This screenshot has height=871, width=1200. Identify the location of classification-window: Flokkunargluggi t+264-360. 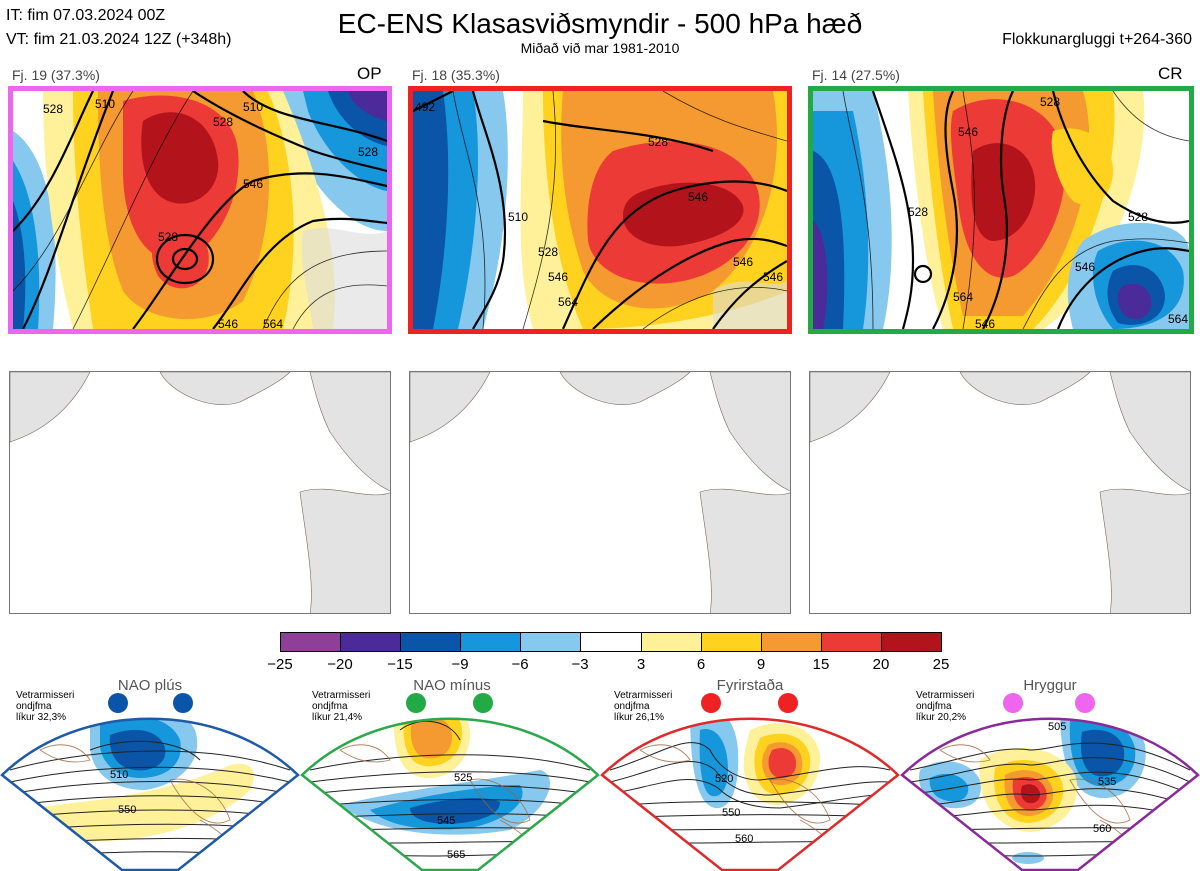
(1097, 40).